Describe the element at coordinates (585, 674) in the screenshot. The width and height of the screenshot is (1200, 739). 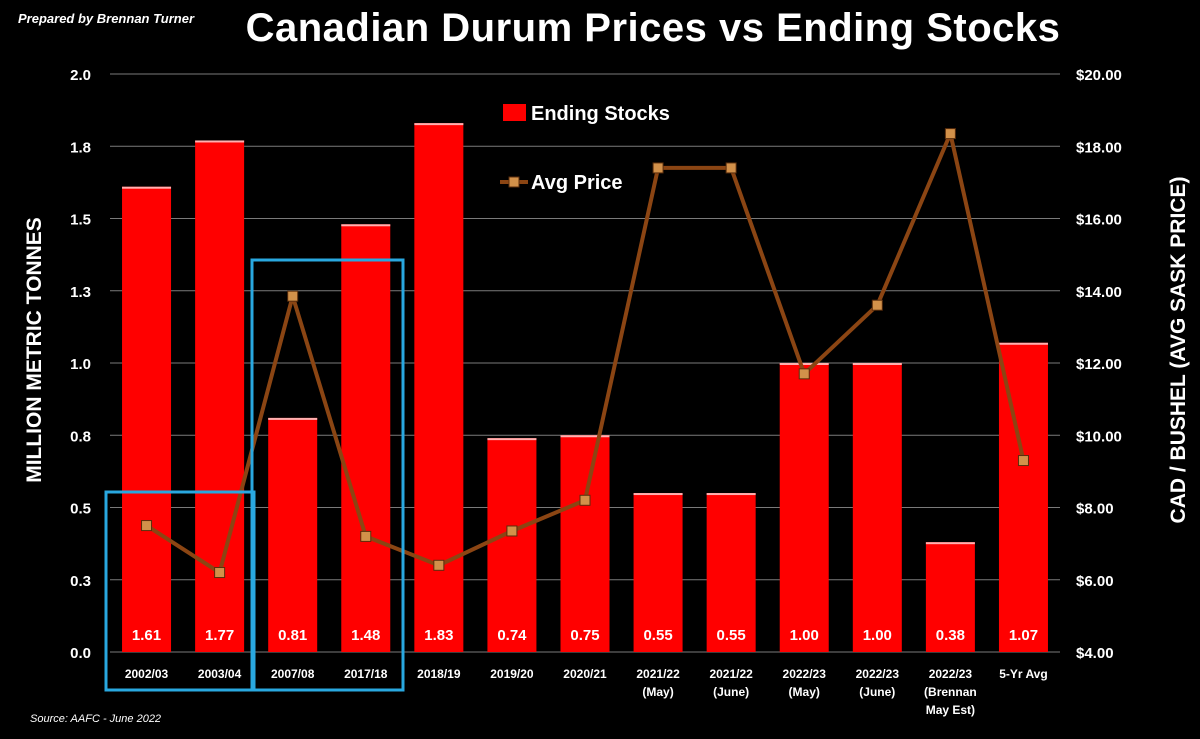
I see `x-tick-label: 2020/21` at that location.